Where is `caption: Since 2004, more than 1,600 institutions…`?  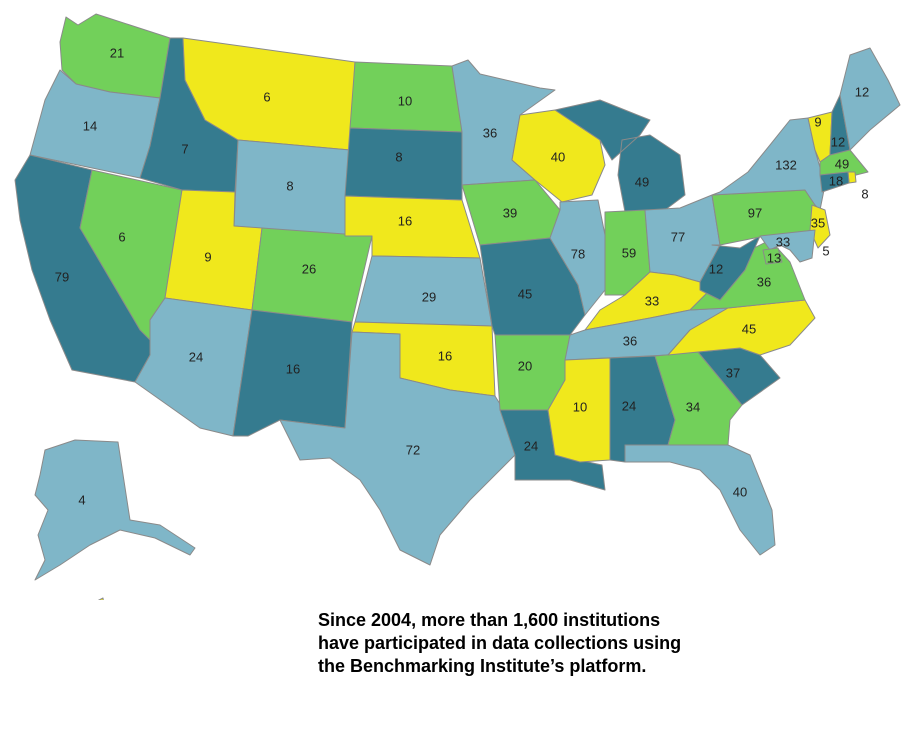 caption: Since 2004, more than 1,600 institutions… is located at coordinates (578, 643).